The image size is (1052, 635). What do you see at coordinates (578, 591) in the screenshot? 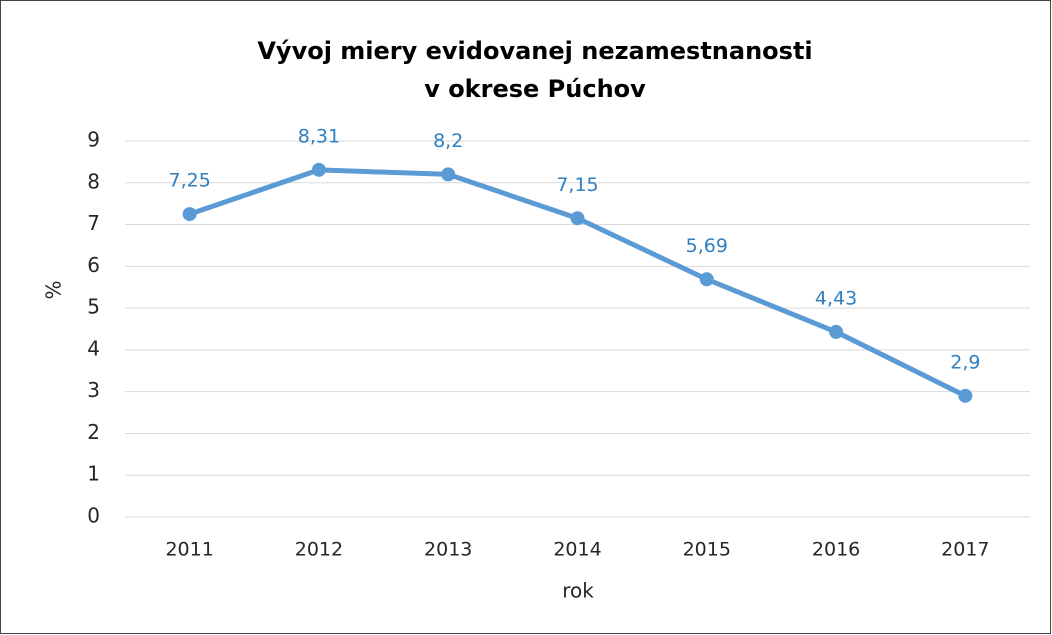
I see `x-axis-label: rok` at bounding box center [578, 591].